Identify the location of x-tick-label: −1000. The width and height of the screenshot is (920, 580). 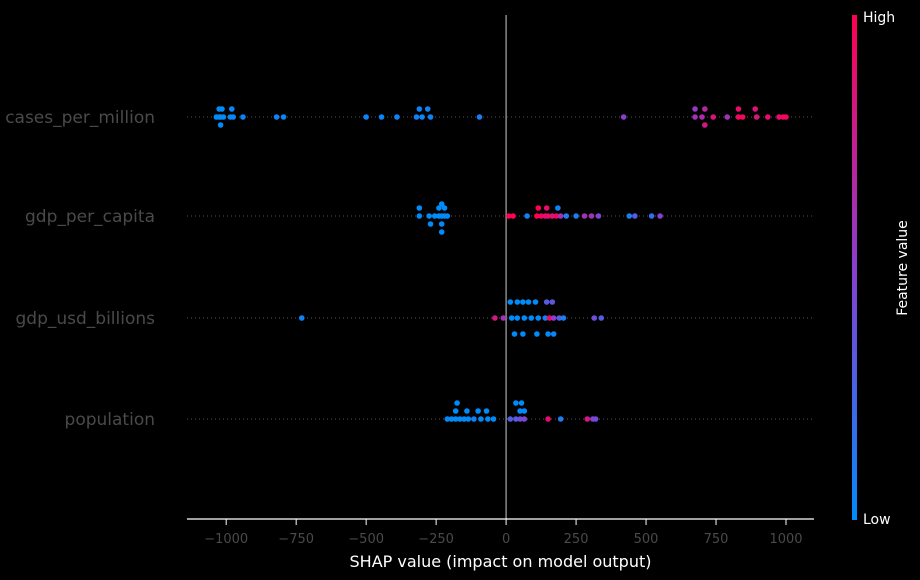
(226, 539).